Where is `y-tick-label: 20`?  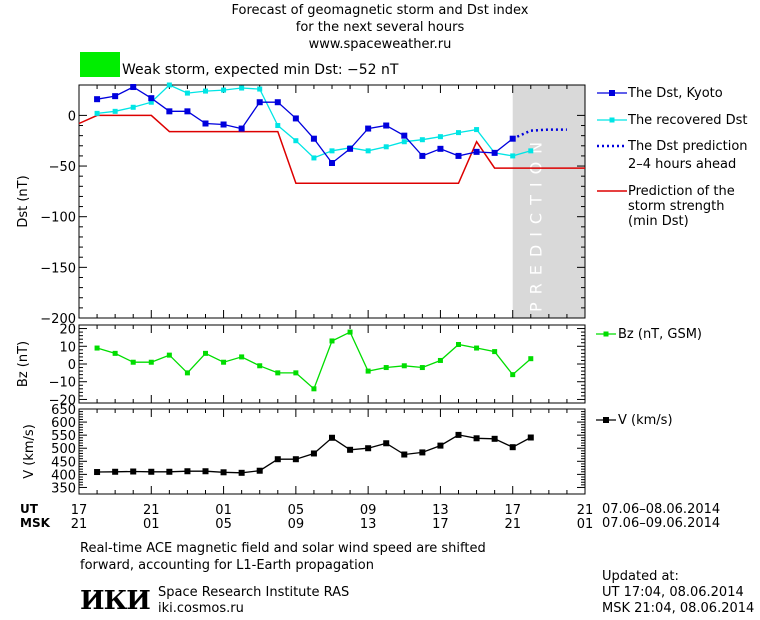 y-tick-label: 20 is located at coordinates (67, 330).